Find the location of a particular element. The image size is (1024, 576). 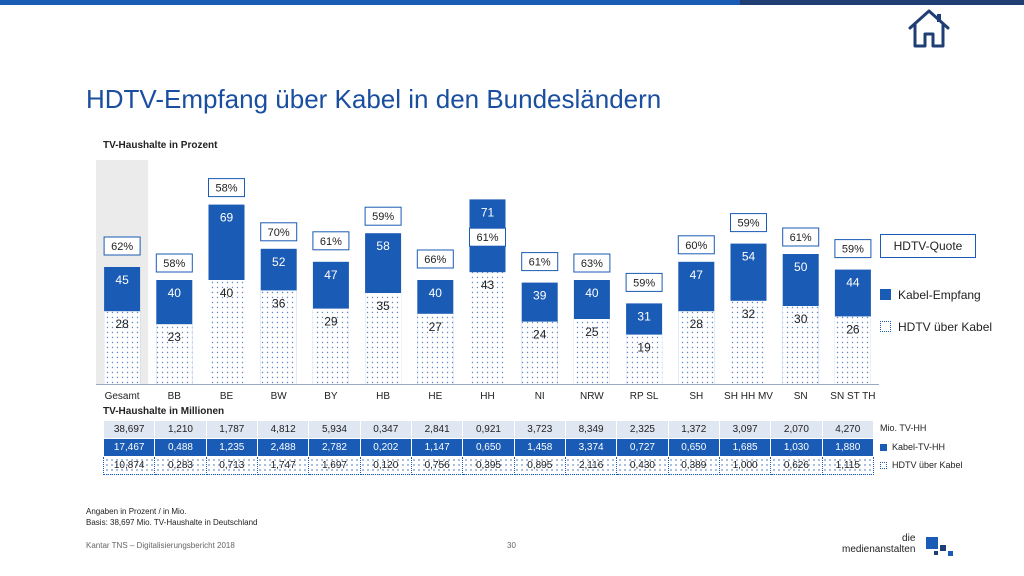

bar-hdtv-sn is located at coordinates (800, 345).